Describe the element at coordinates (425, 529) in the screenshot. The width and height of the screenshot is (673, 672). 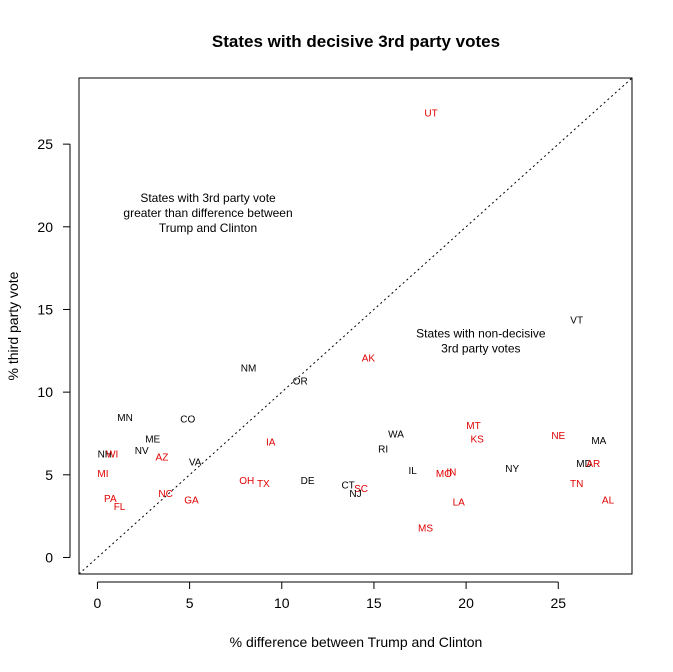
I see `state-point-ms: MS` at that location.